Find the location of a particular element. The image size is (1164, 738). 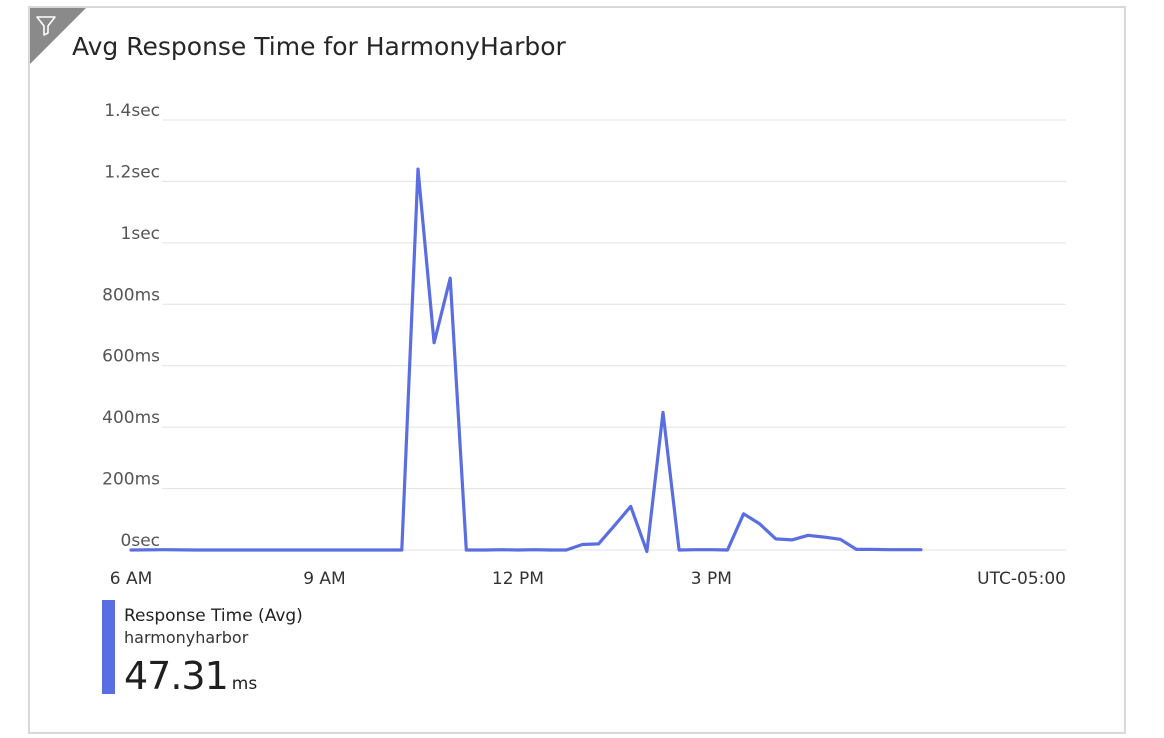

filter-corner is located at coordinates (58, 36).